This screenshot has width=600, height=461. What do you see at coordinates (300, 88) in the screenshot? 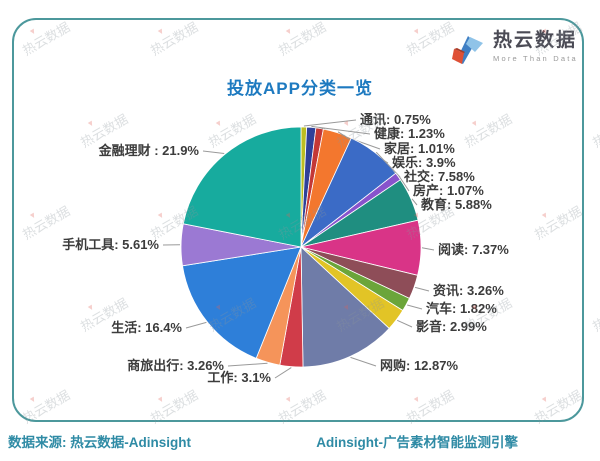
I see `chart-title: 投放APP分类一览` at bounding box center [300, 88].